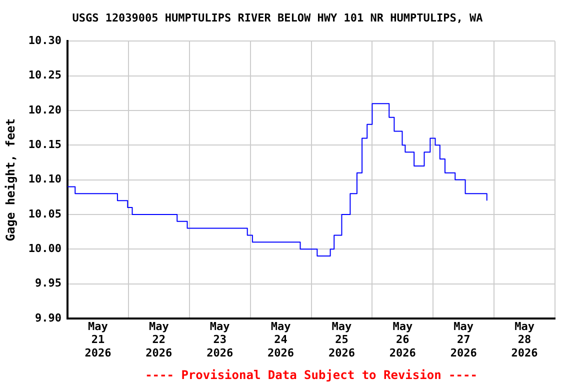 Image resolution: width=576 pixels, height=384 pixels. What do you see at coordinates (98, 340) in the screenshot?
I see `x-tick-label: May 21 2026` at bounding box center [98, 340].